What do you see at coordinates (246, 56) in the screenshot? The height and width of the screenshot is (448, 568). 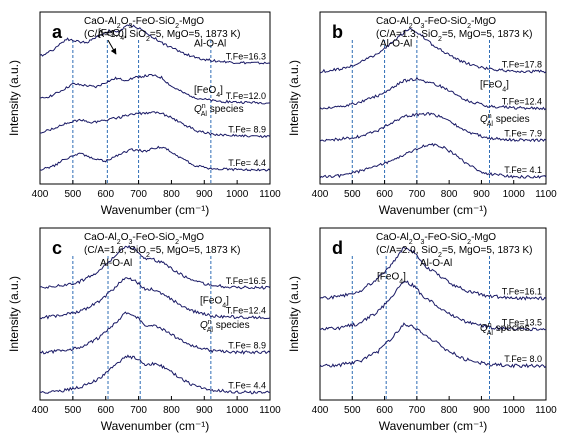 I see `series-label: T.Fe=16.3` at bounding box center [246, 56].